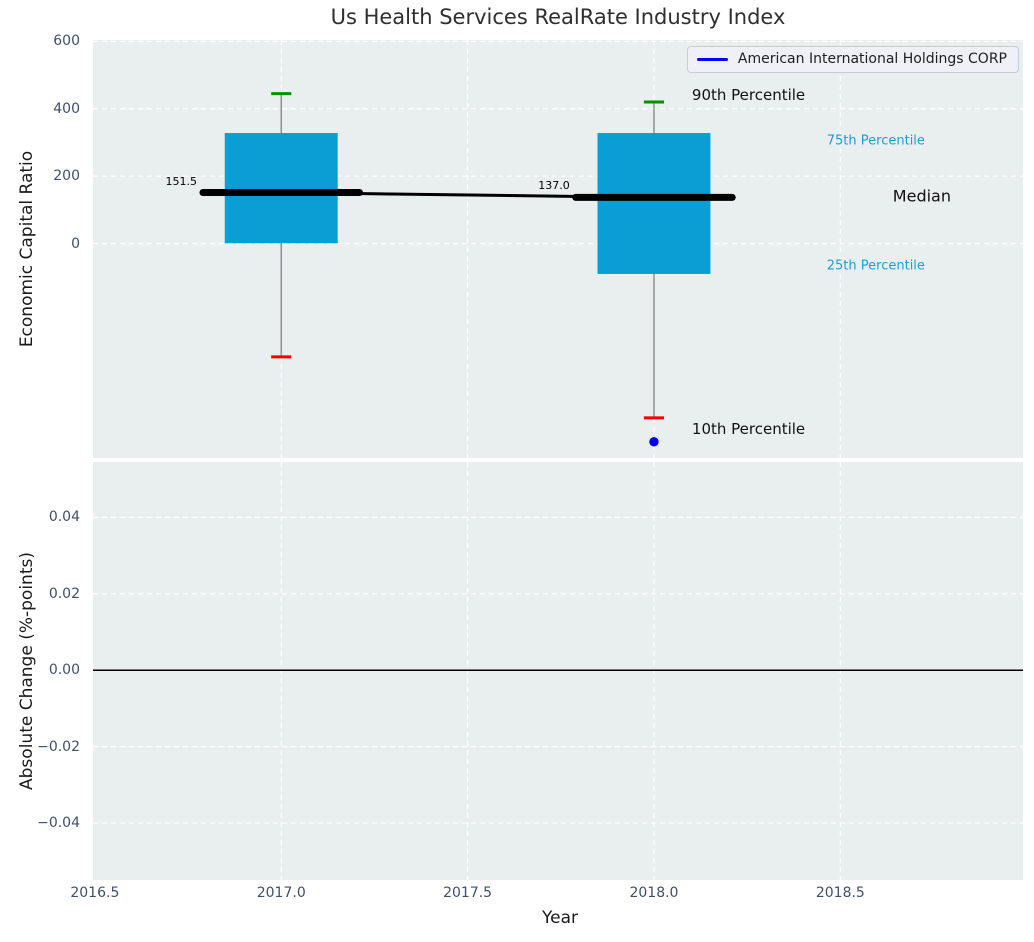 The image size is (1034, 942). I want to click on iqr-box-2018, so click(654, 203).